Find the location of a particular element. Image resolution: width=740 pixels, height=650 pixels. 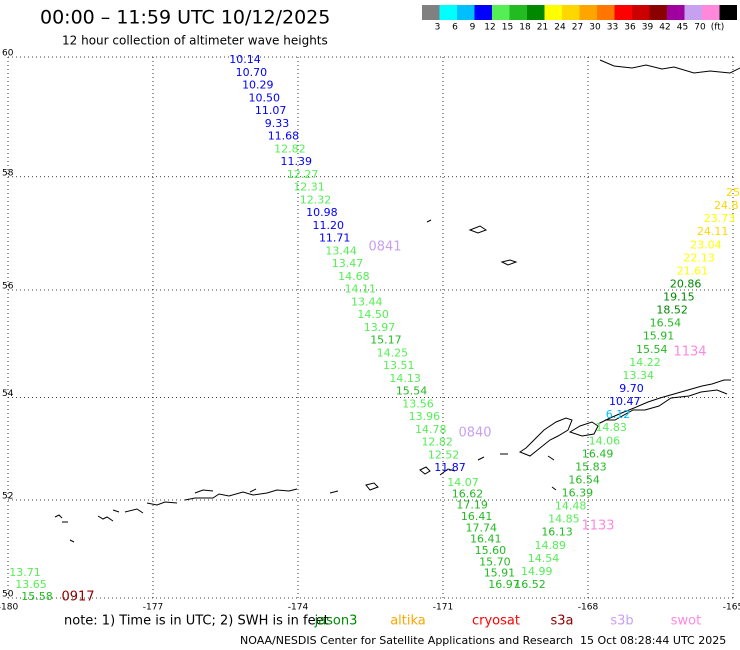

wave-height: 19.15 is located at coordinates (679, 297).